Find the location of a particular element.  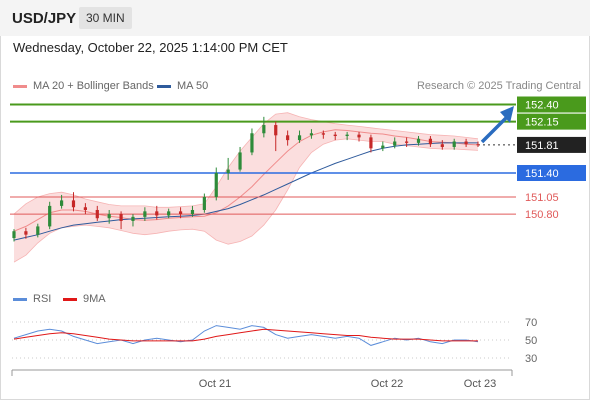

rsi-tick-label: 50 is located at coordinates (531, 341).